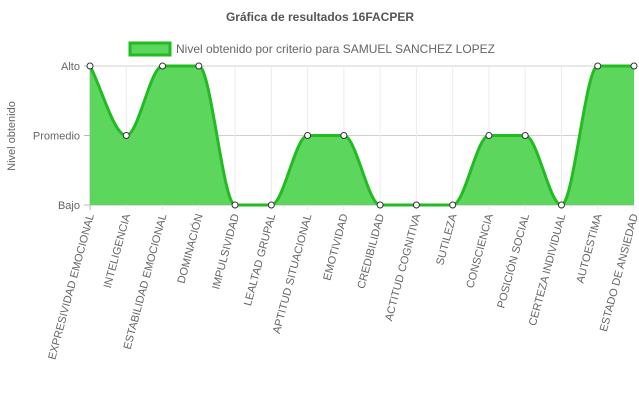  Describe the element at coordinates (150, 49) in the screenshot. I see `legend-swatch` at that location.